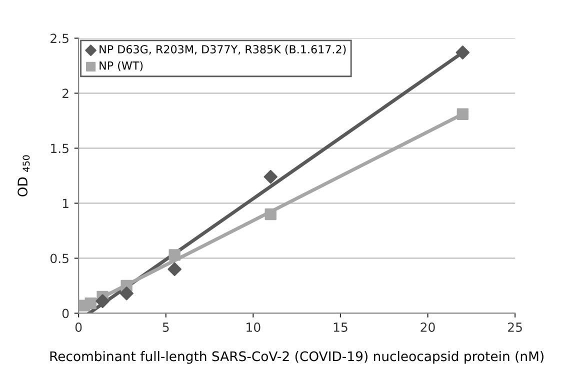  Describe the element at coordinates (341, 327) in the screenshot. I see `x-tick-label: 15` at that location.